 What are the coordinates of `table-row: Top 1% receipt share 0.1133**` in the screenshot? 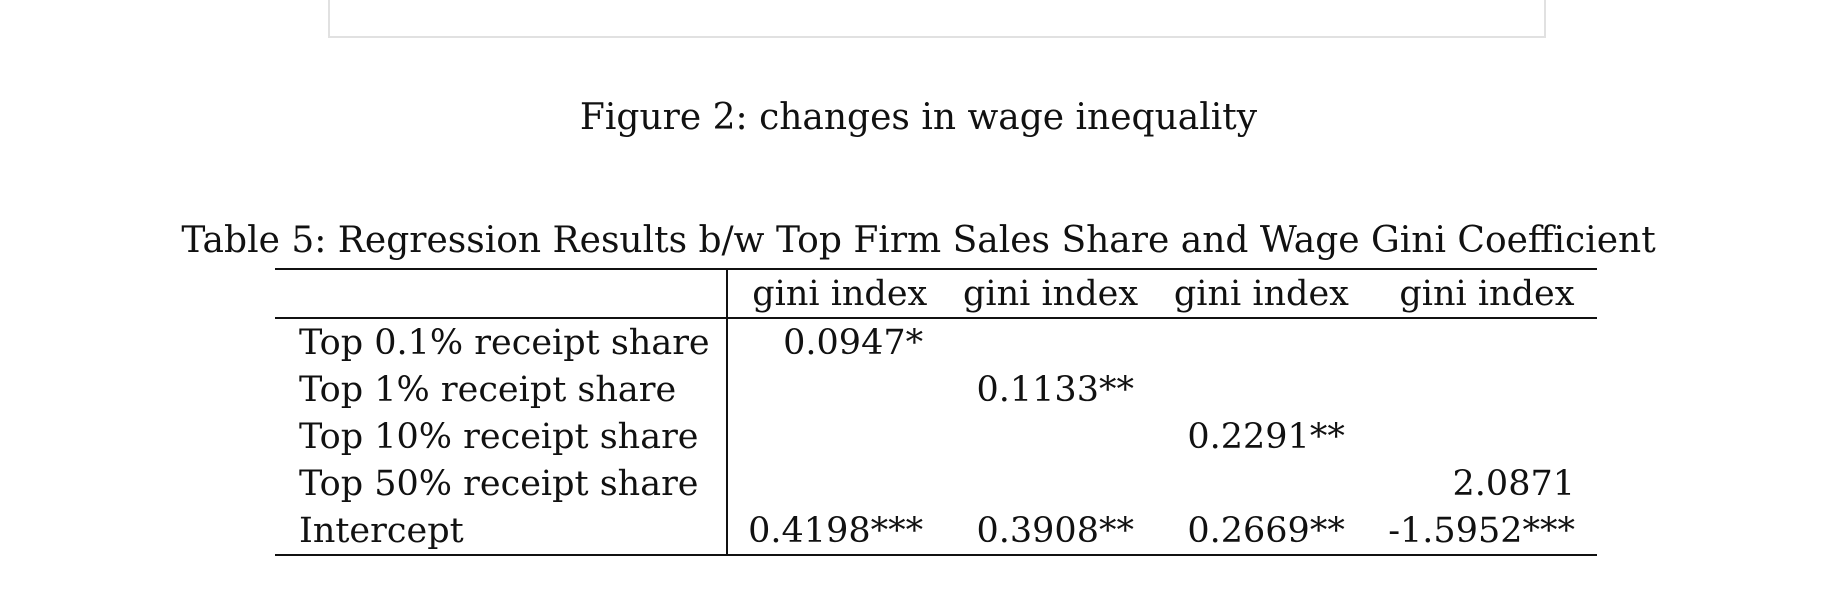 It's located at (936, 389).